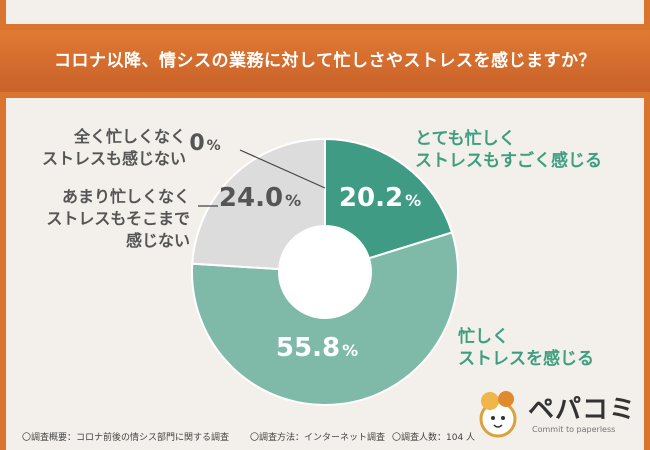  Describe the element at coordinates (434, 438) in the screenshot. I see `footer-respondents: 〇調査人数：104 人` at that location.